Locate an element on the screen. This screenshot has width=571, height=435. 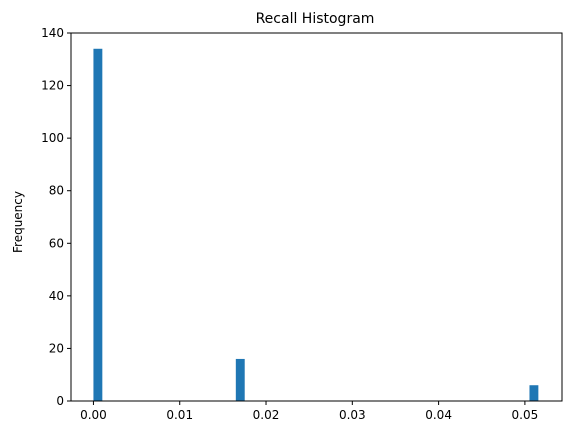
x-tick-label: 0.03 is located at coordinates (352, 415).